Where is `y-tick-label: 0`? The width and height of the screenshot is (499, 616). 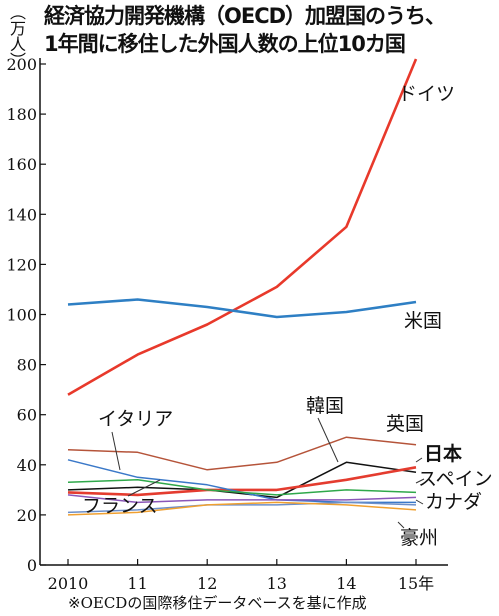
y-tick-label: 0 is located at coordinates (32, 565).